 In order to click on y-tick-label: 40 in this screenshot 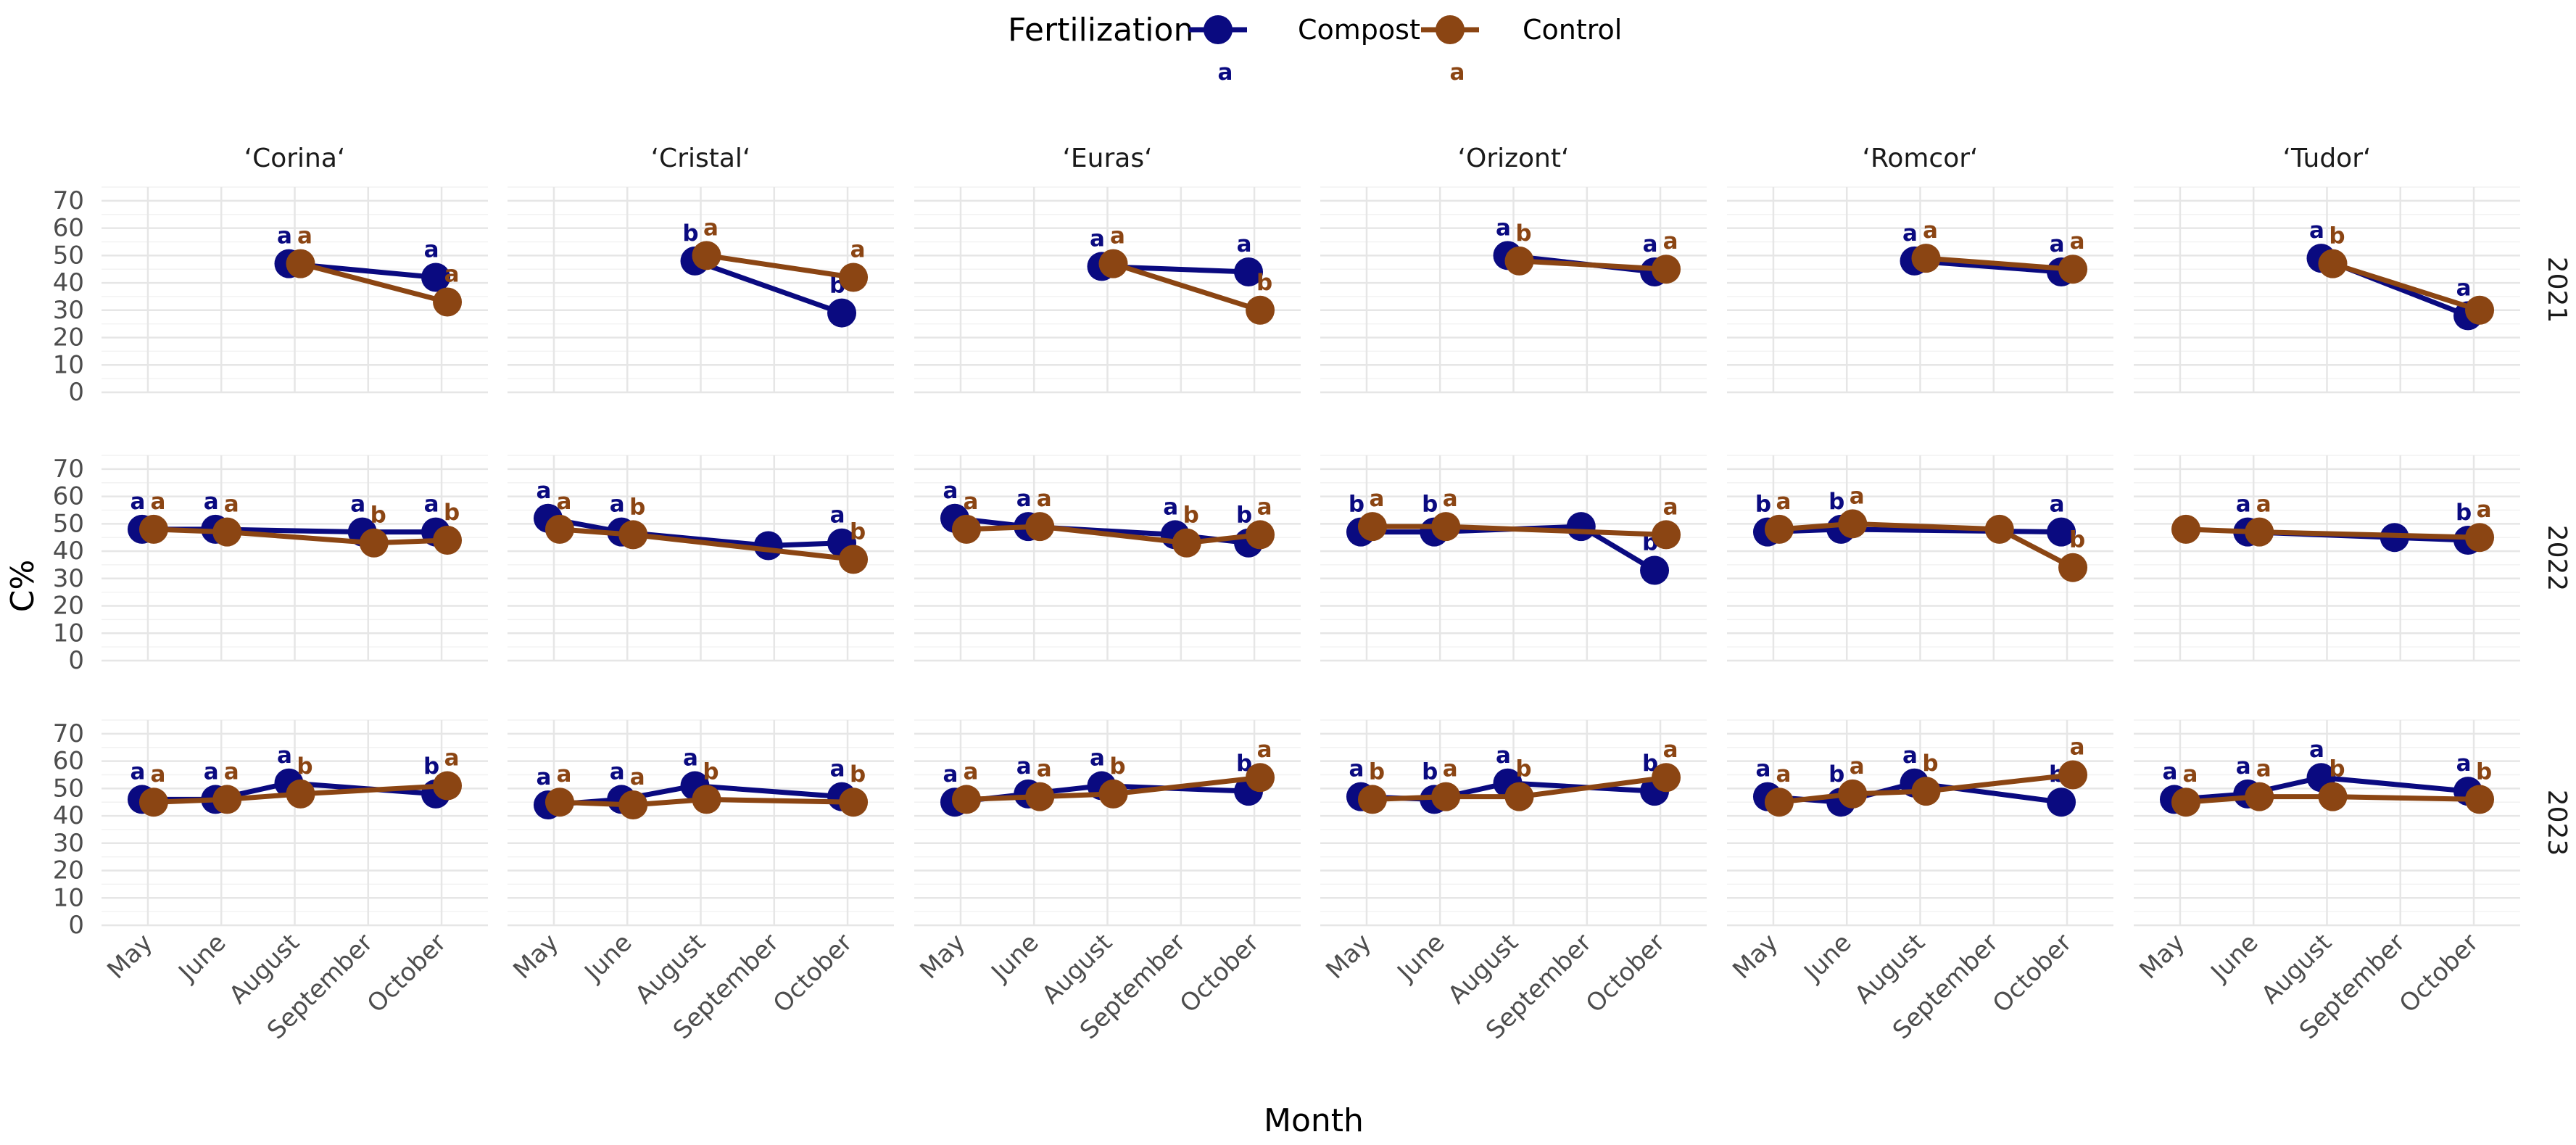, I will do `click(68, 282)`.